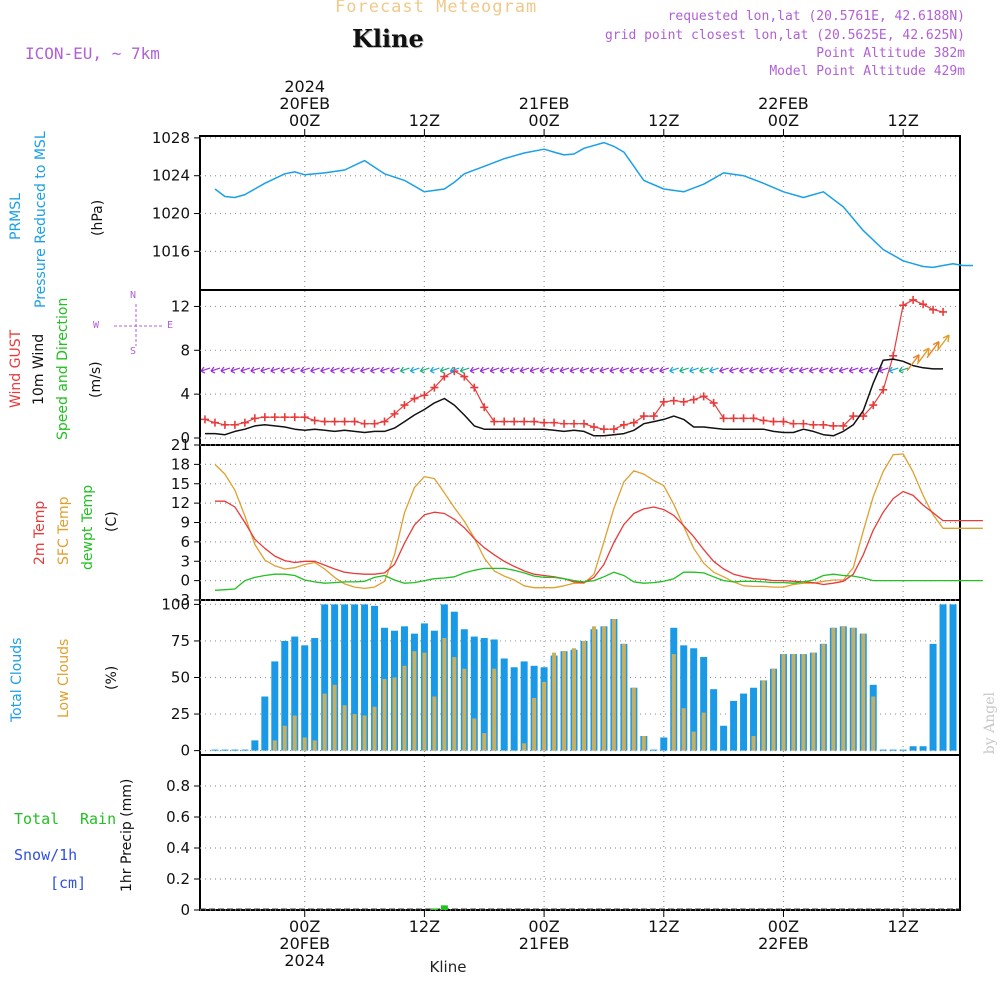  What do you see at coordinates (783, 943) in the screenshot?
I see `date-label-bottom: 22FEB` at bounding box center [783, 943].